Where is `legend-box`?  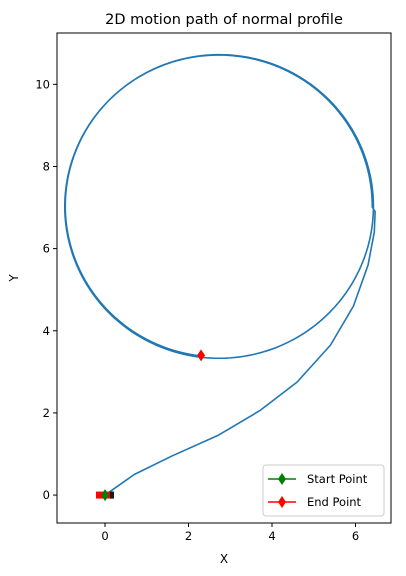
legend-box is located at coordinates (323, 490).